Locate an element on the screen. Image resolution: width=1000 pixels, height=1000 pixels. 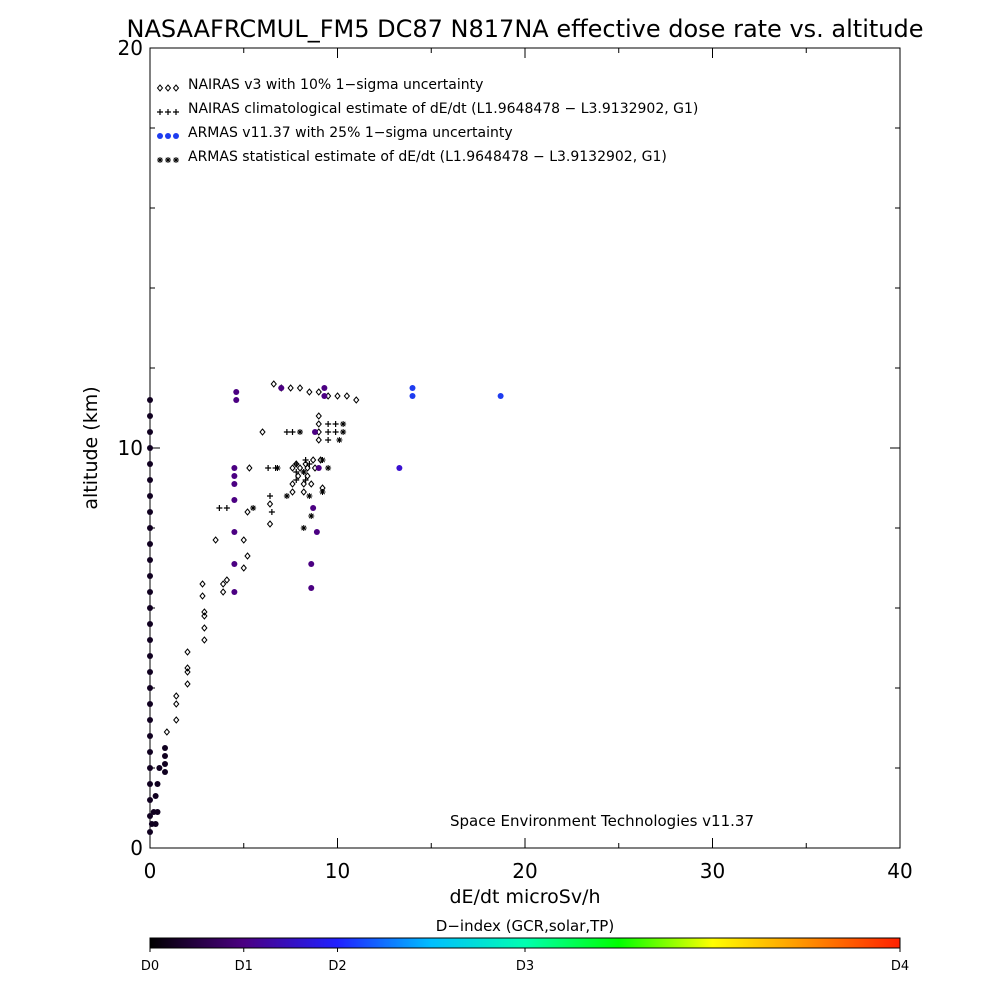
colorbar-label: D4 is located at coordinates (900, 966).